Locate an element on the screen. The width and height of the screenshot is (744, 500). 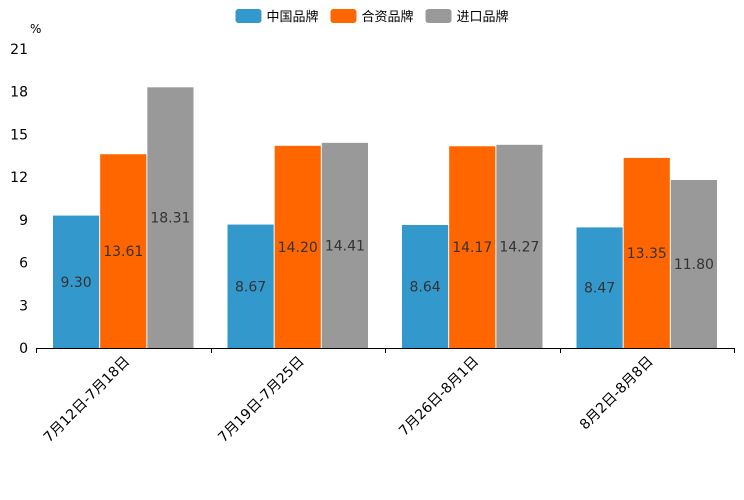
legend-item: 中国品牌 is located at coordinates (276, 17).